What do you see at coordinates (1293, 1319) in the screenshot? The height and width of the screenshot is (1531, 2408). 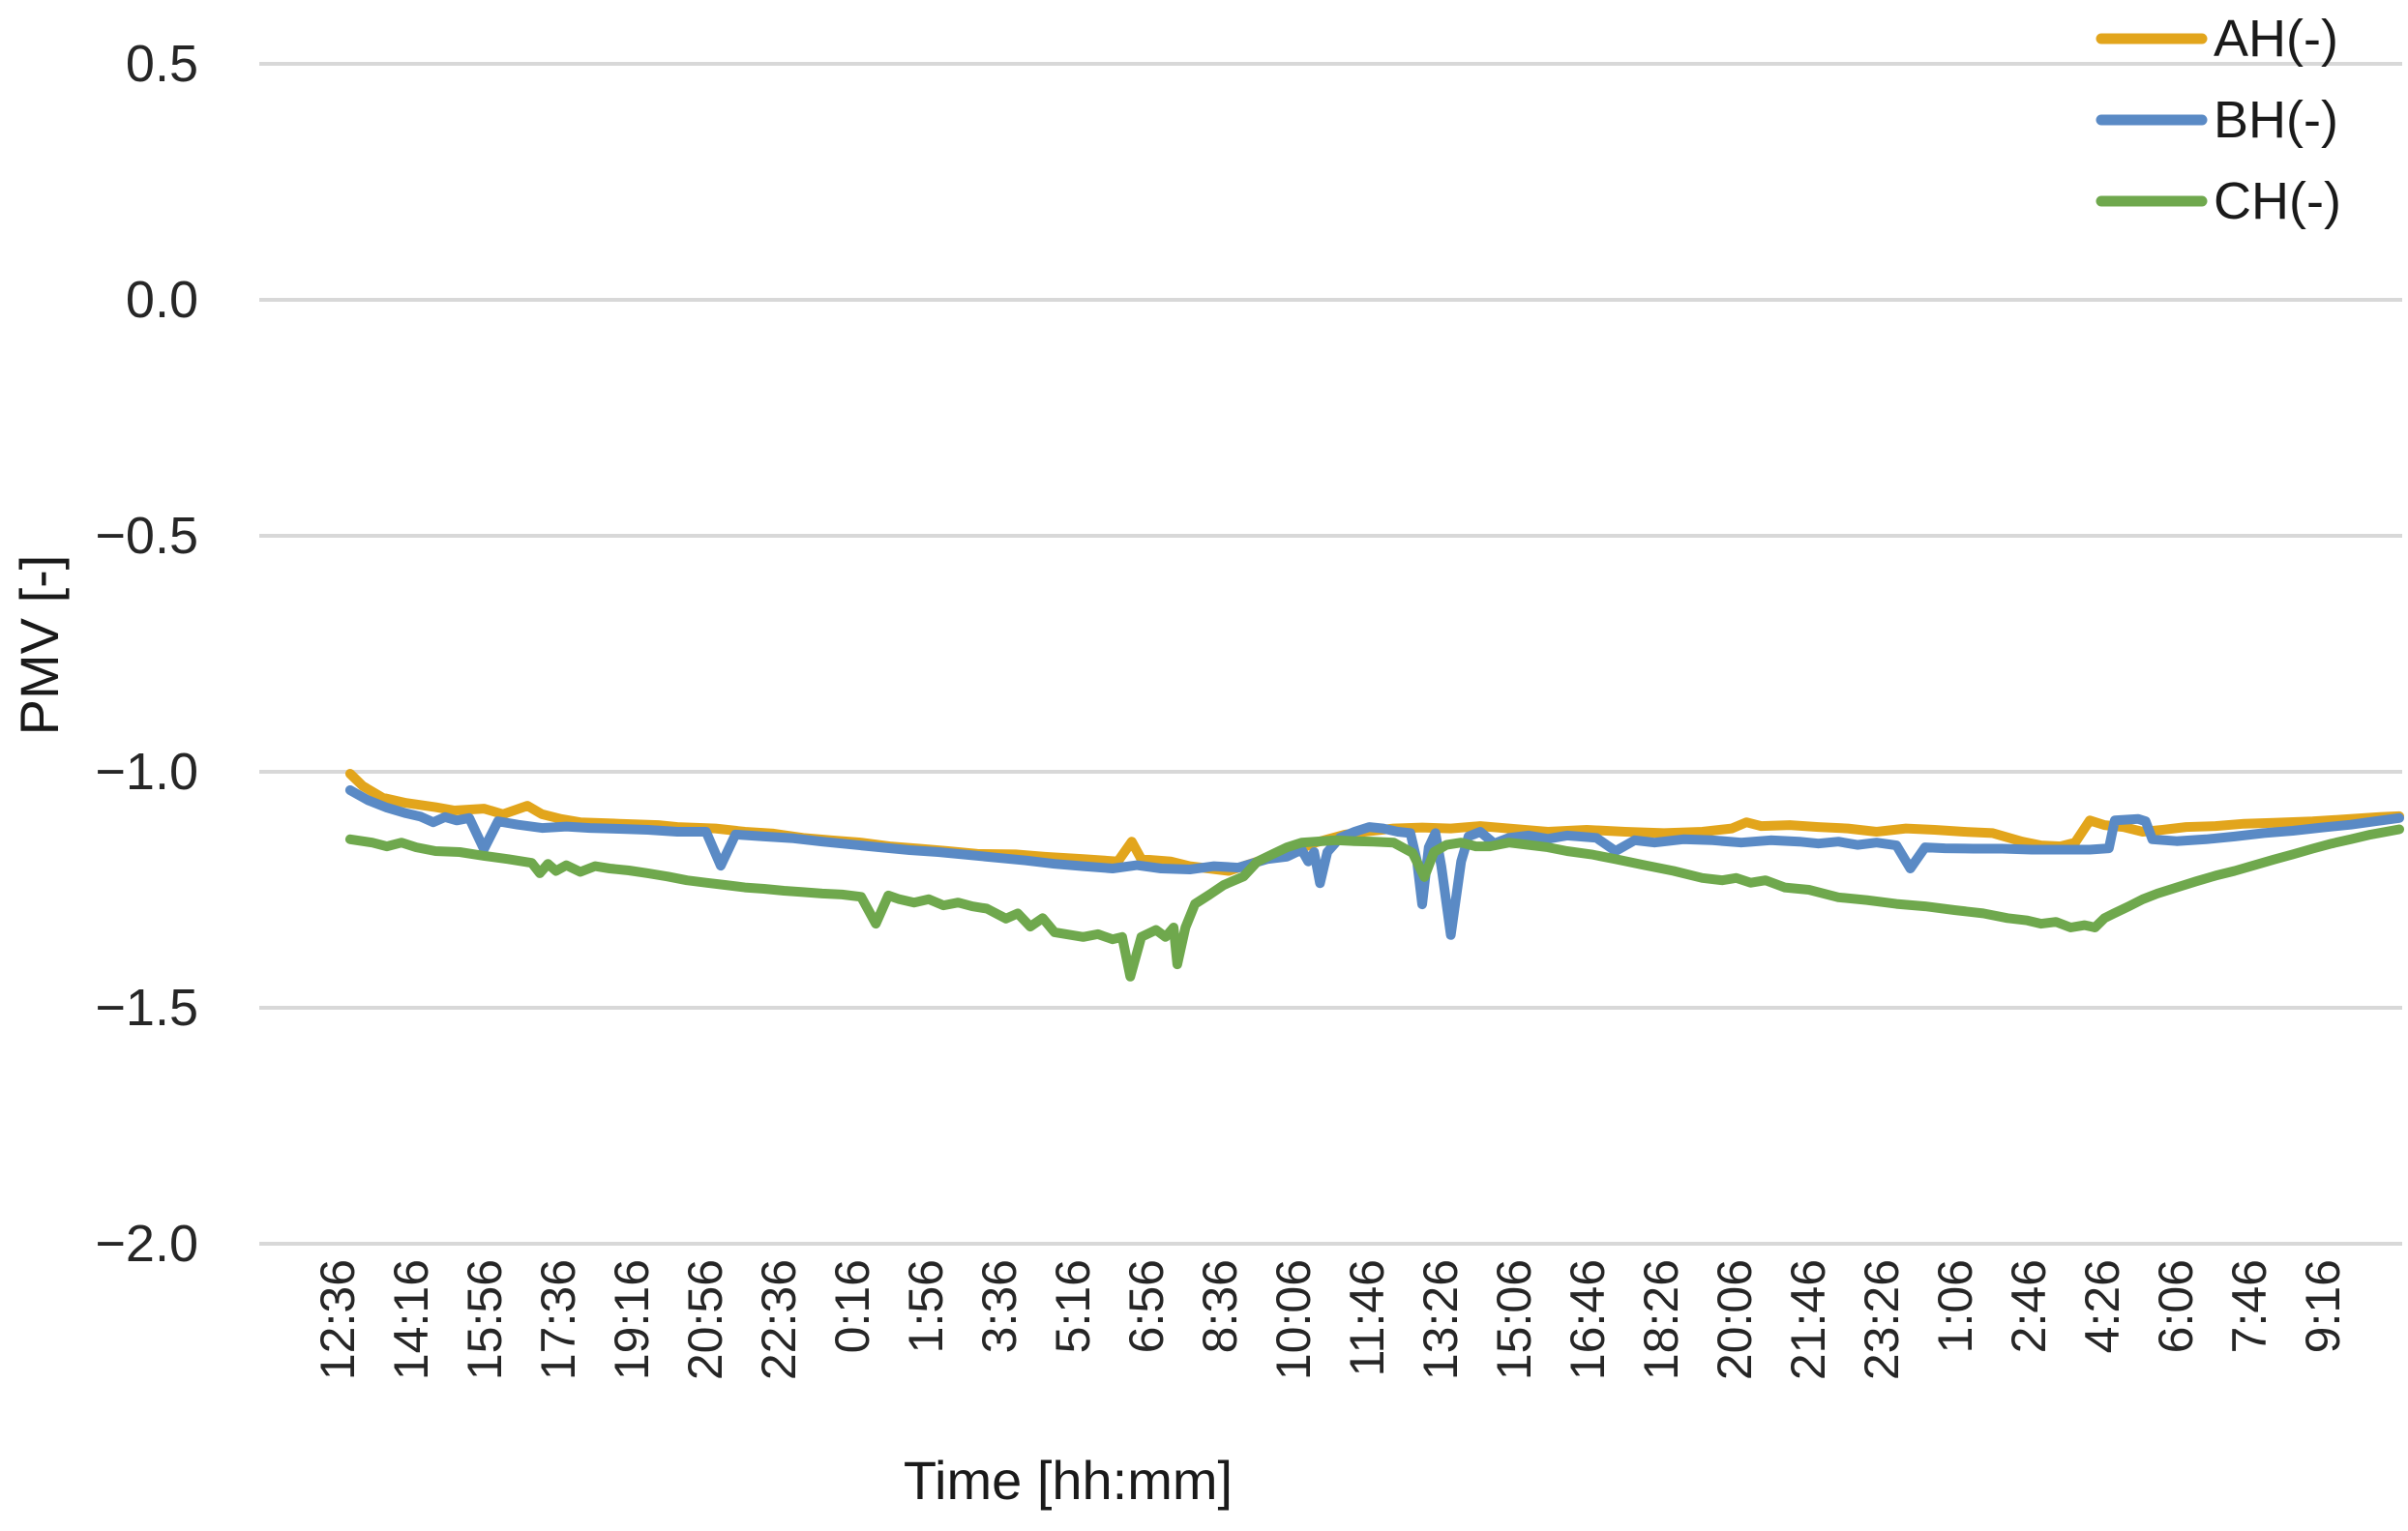 I see `x-tick-label: 10:06` at bounding box center [1293, 1319].